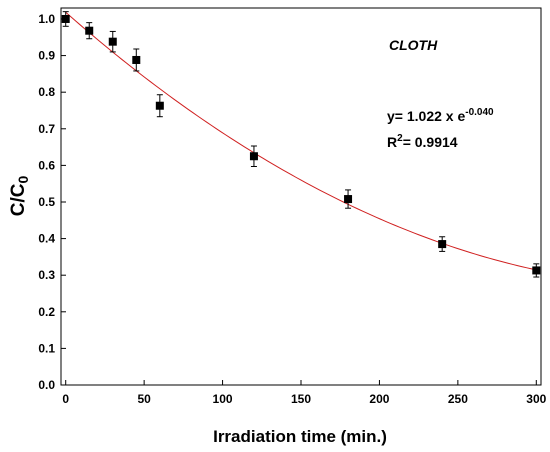  What do you see at coordinates (223, 399) in the screenshot?
I see `x-tick-label: 100` at bounding box center [223, 399].